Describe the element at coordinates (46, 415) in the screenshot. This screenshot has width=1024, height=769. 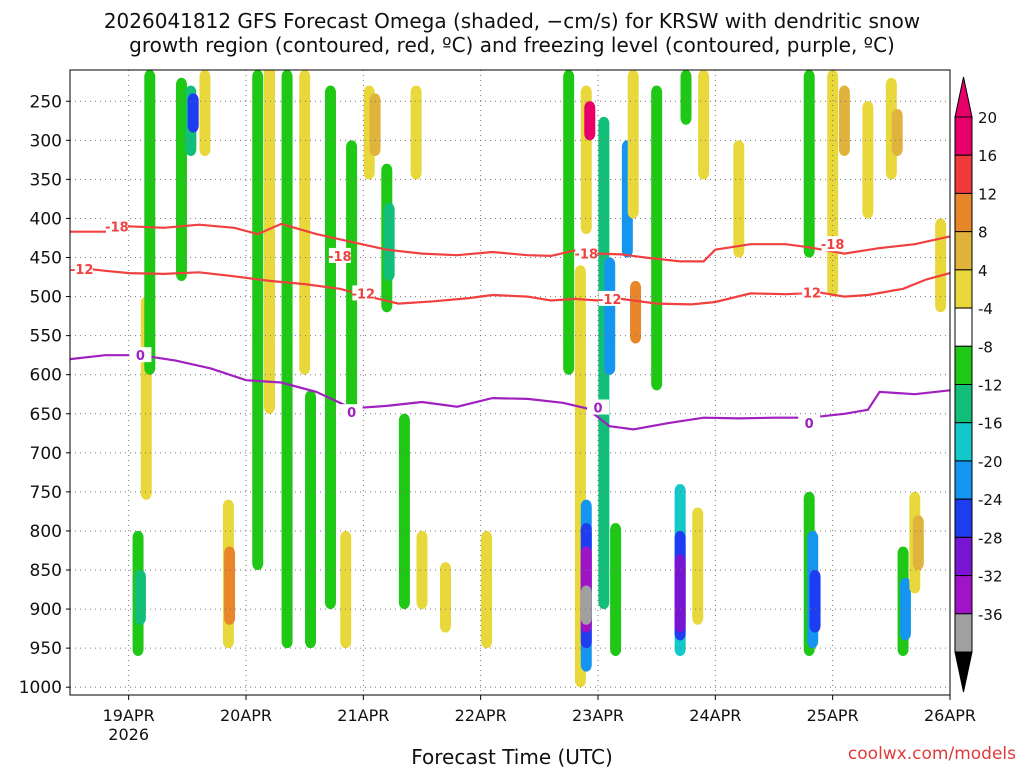
I see `y-tick-label: 650` at that location.